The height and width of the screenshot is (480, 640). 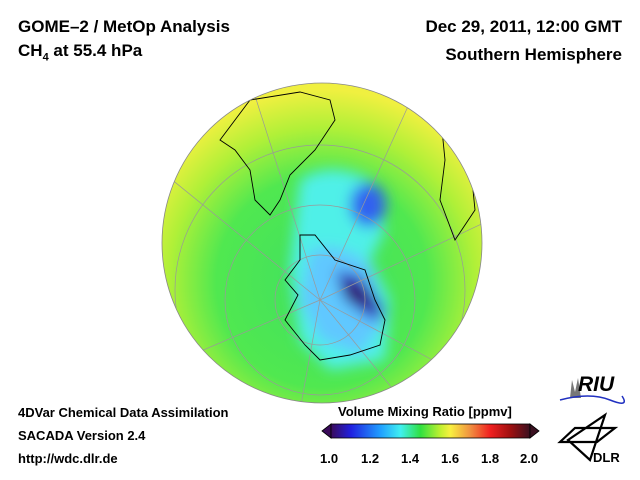 What do you see at coordinates (596, 384) in the screenshot?
I see `riu-logo-text: RIU` at bounding box center [596, 384].